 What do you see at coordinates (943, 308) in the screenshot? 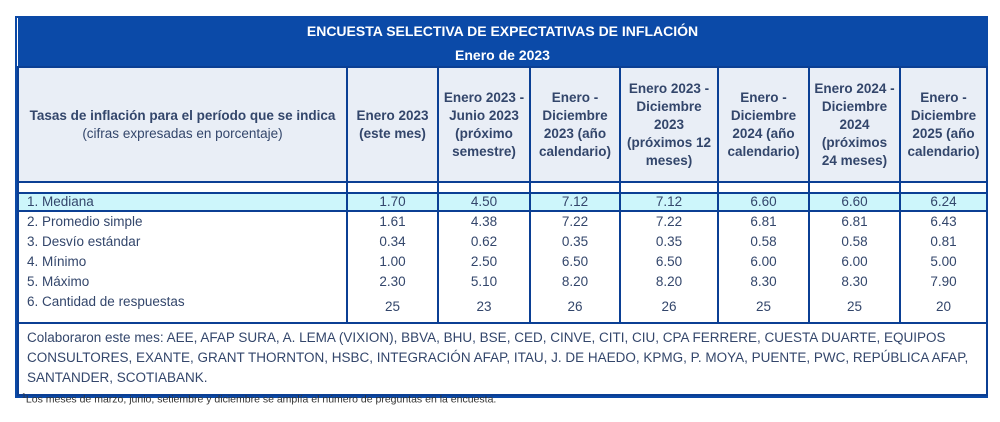
I see `cell: 20` at bounding box center [943, 308].